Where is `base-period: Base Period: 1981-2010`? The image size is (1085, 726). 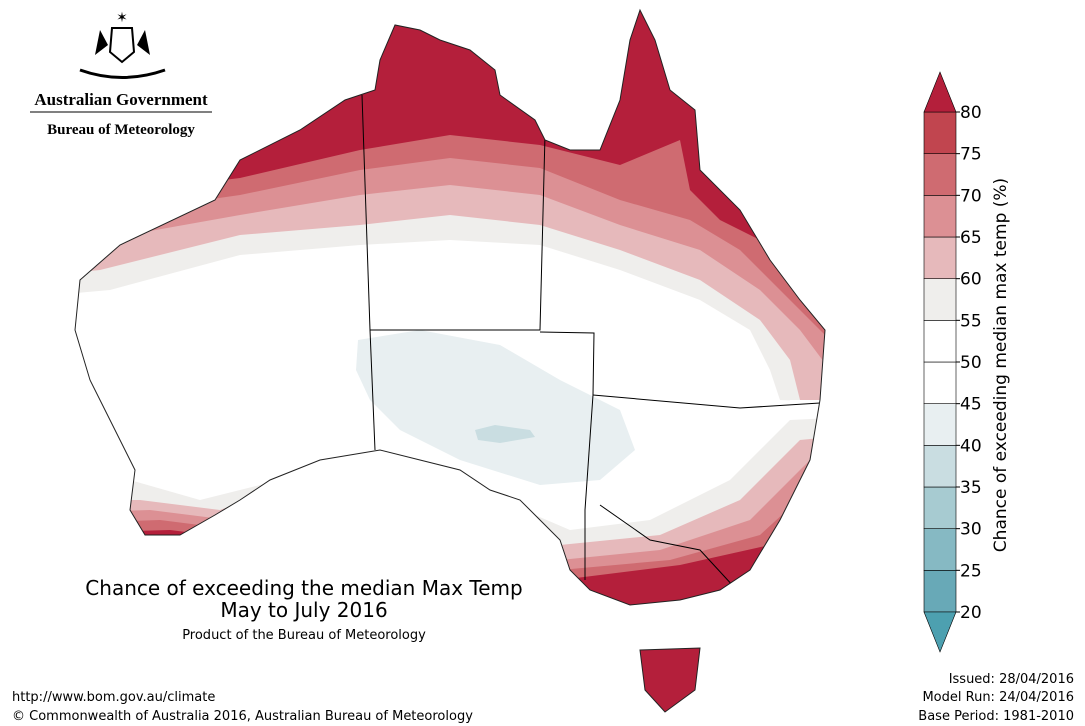 base-period: Base Period: 1981-2010 is located at coordinates (996, 716).